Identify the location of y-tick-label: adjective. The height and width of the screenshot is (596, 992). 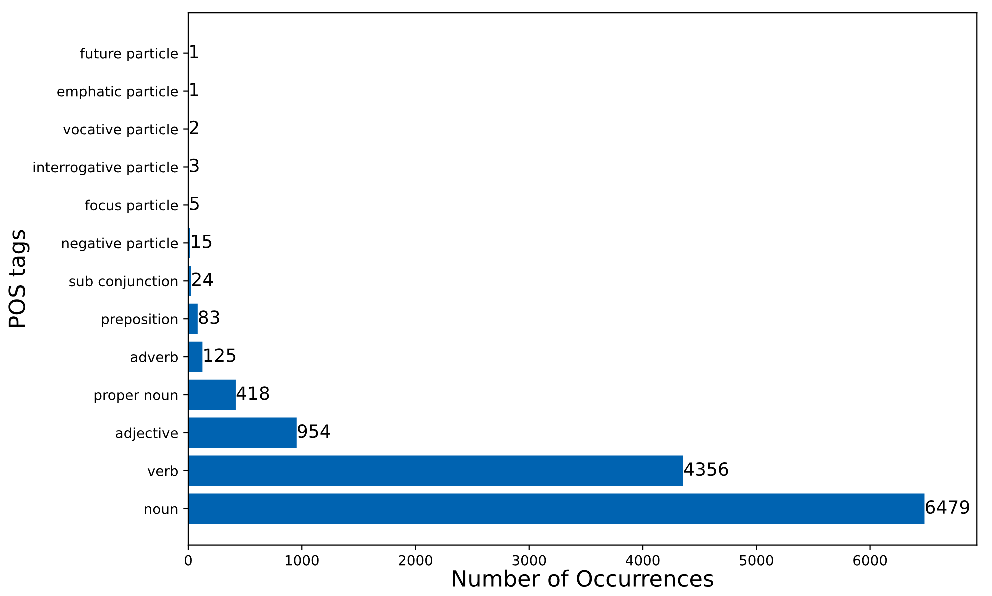
(147, 435).